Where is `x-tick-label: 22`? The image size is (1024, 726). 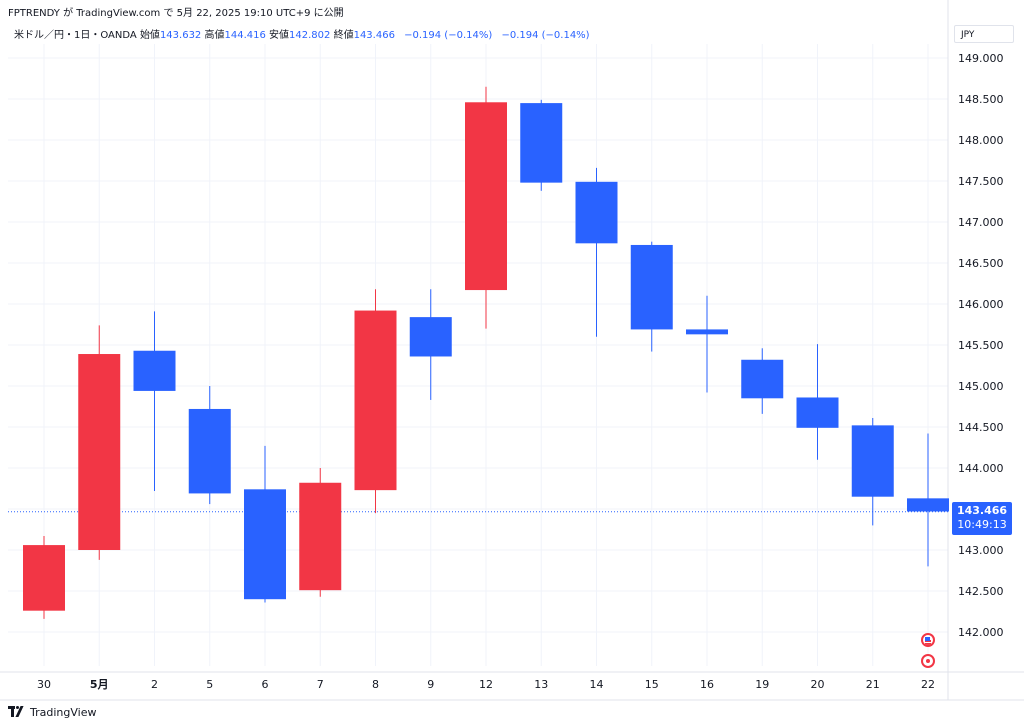
x-tick-label: 22 is located at coordinates (928, 684).